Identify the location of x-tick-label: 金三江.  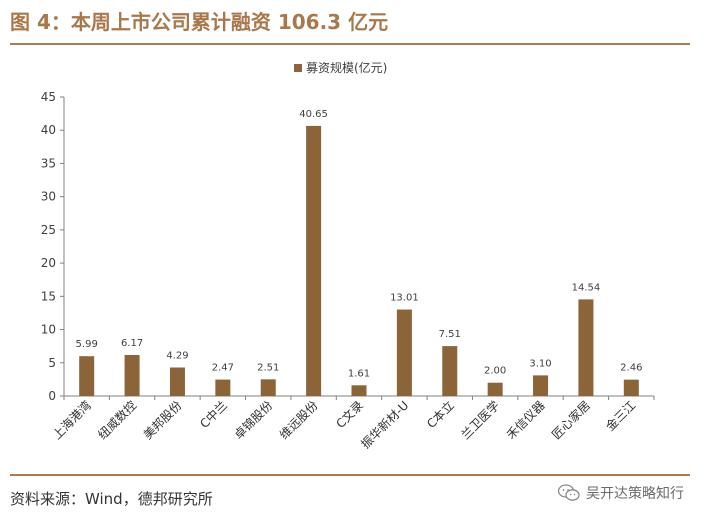
(620, 416).